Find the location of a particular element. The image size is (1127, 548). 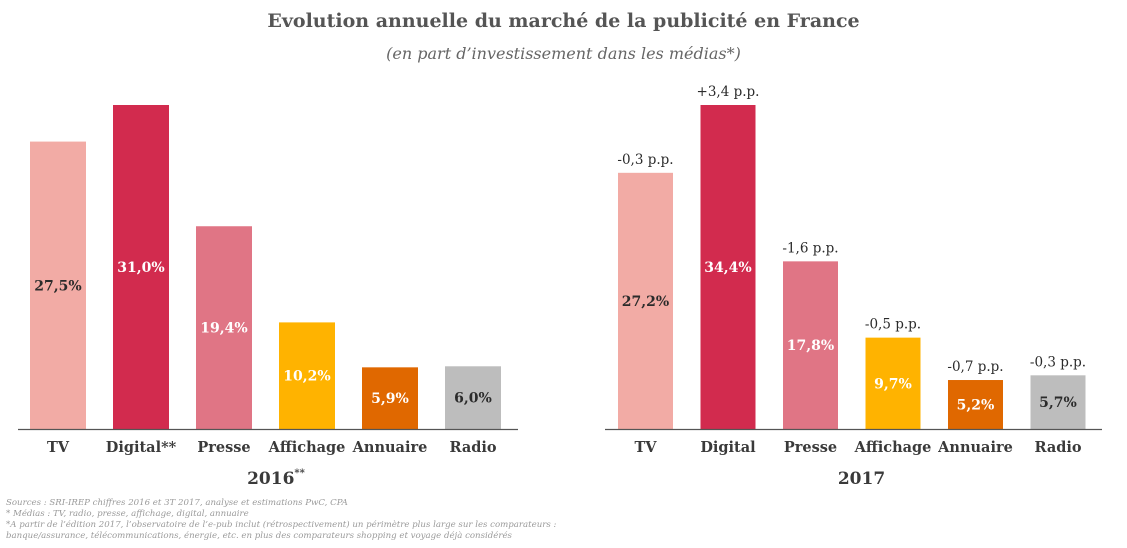

tick-label-digital: Digital is located at coordinates (728, 447).